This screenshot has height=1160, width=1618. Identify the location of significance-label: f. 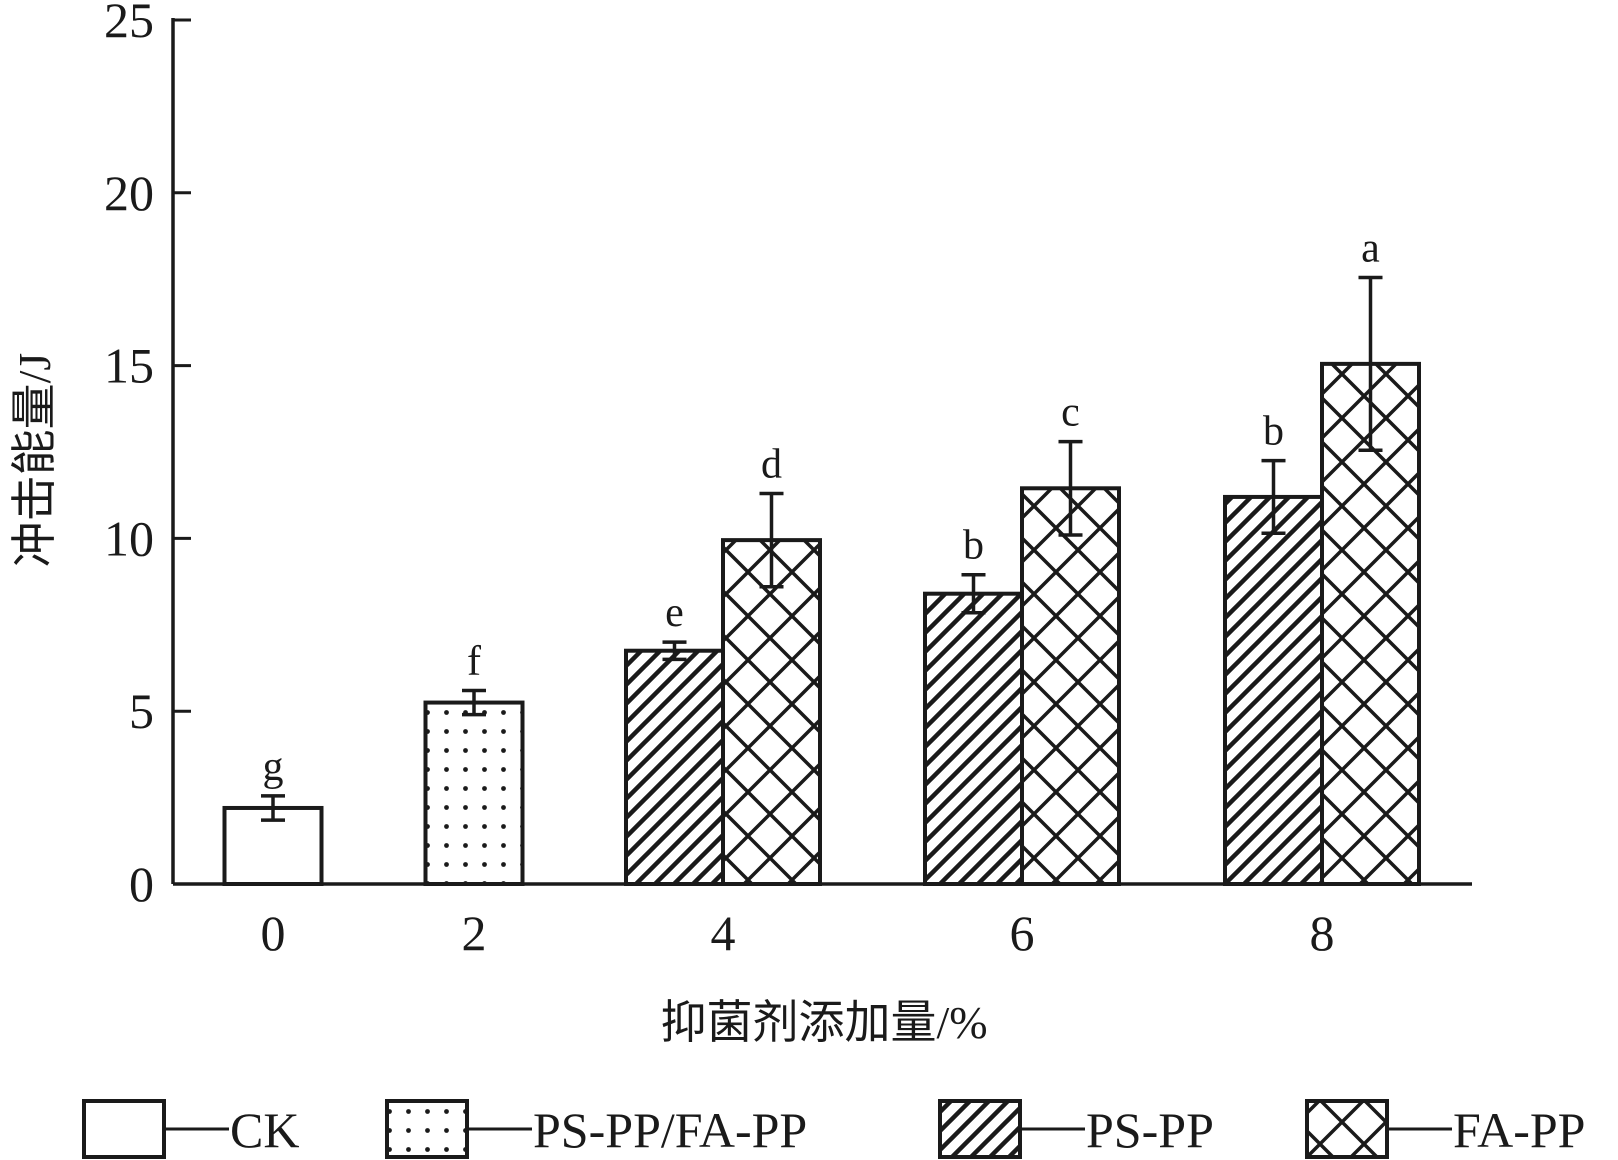
(474, 661).